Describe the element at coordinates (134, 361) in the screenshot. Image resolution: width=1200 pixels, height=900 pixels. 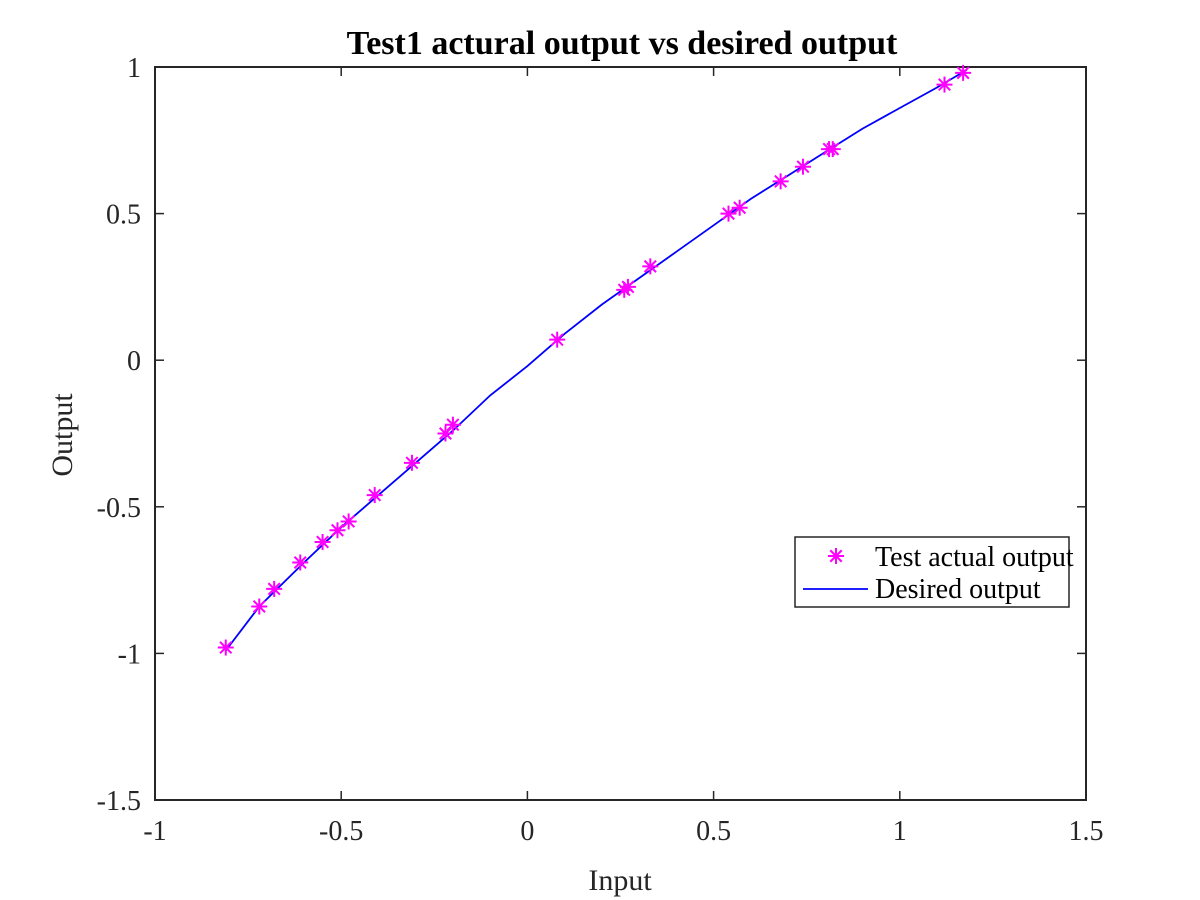
I see `y-tick-label: 0` at that location.